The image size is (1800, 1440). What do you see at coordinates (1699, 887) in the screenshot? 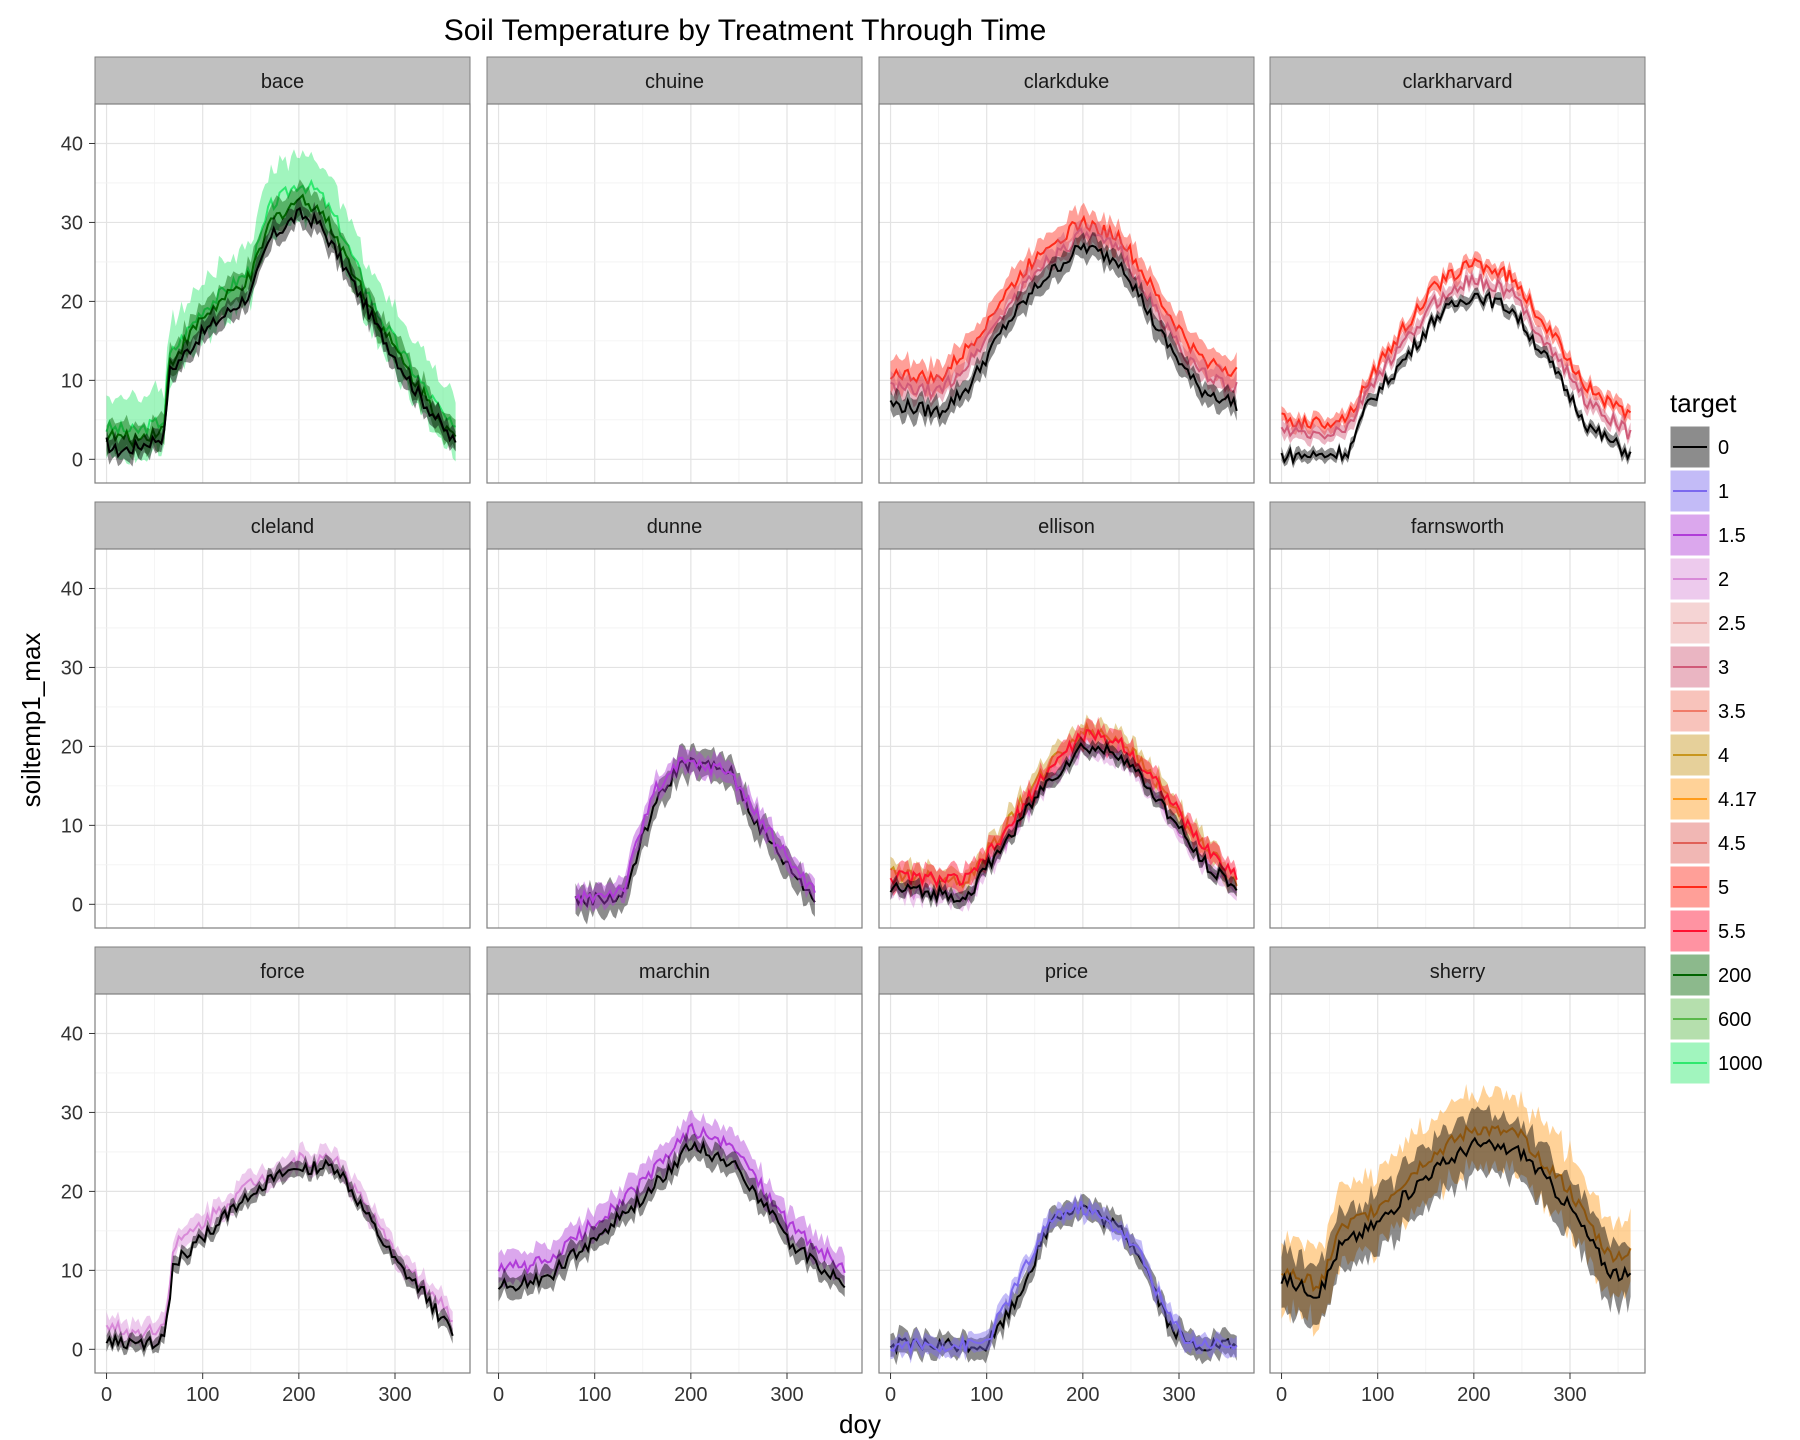
I see `legend-entry-5: 5` at bounding box center [1699, 887].